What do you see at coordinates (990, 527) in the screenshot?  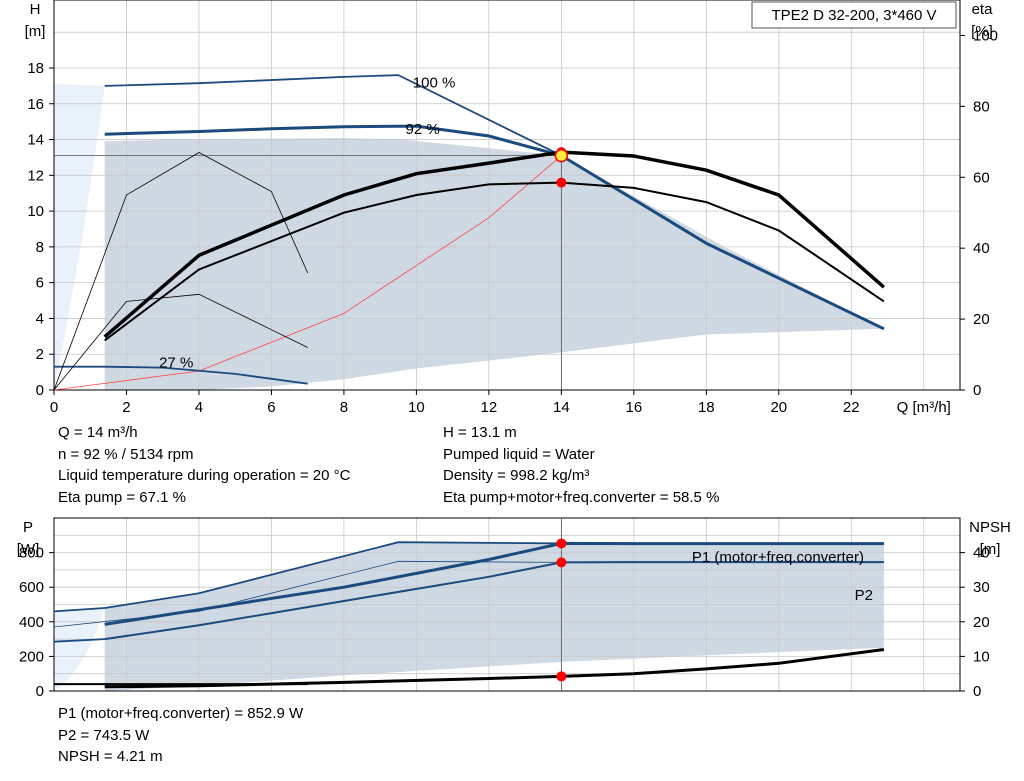 I see `npsh-axis-title: NPSH` at bounding box center [990, 527].